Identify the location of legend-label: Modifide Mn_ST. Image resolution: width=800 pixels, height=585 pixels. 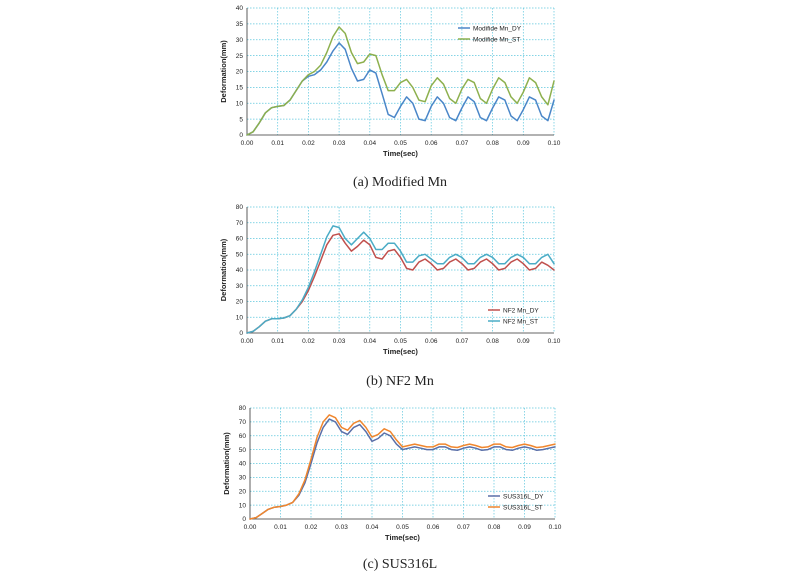
(496, 39).